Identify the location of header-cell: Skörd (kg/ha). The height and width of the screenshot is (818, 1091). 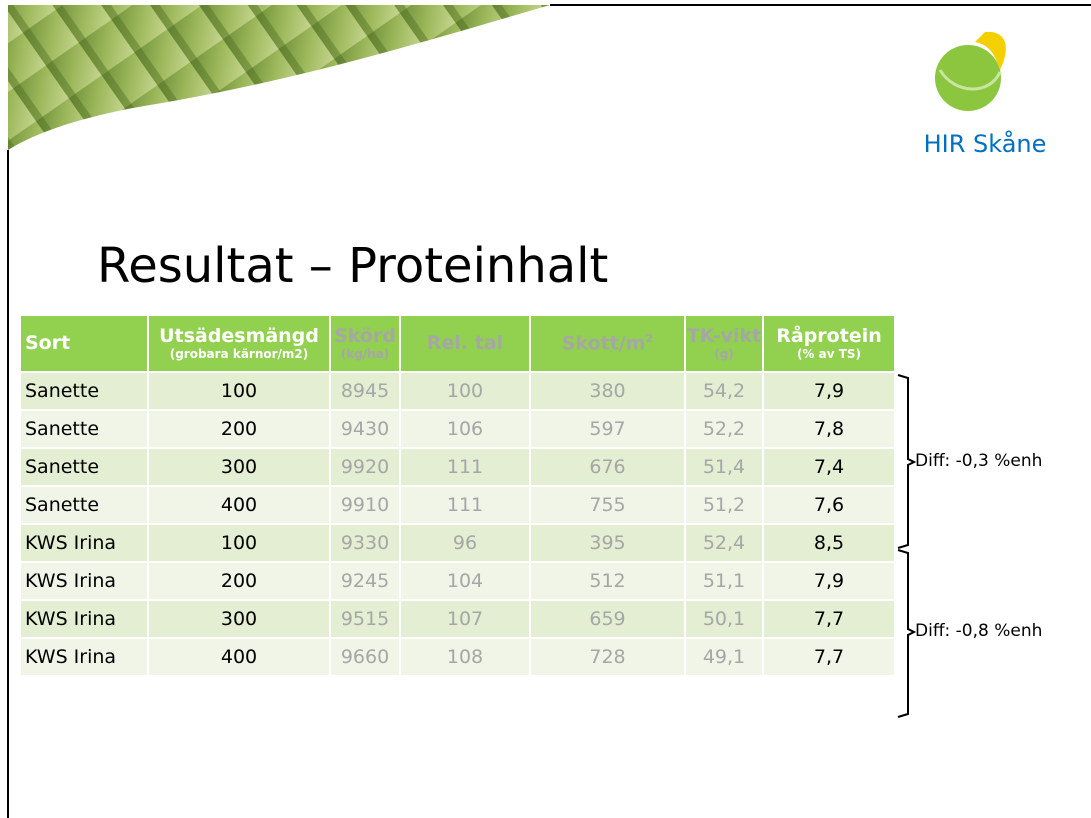
(365, 343).